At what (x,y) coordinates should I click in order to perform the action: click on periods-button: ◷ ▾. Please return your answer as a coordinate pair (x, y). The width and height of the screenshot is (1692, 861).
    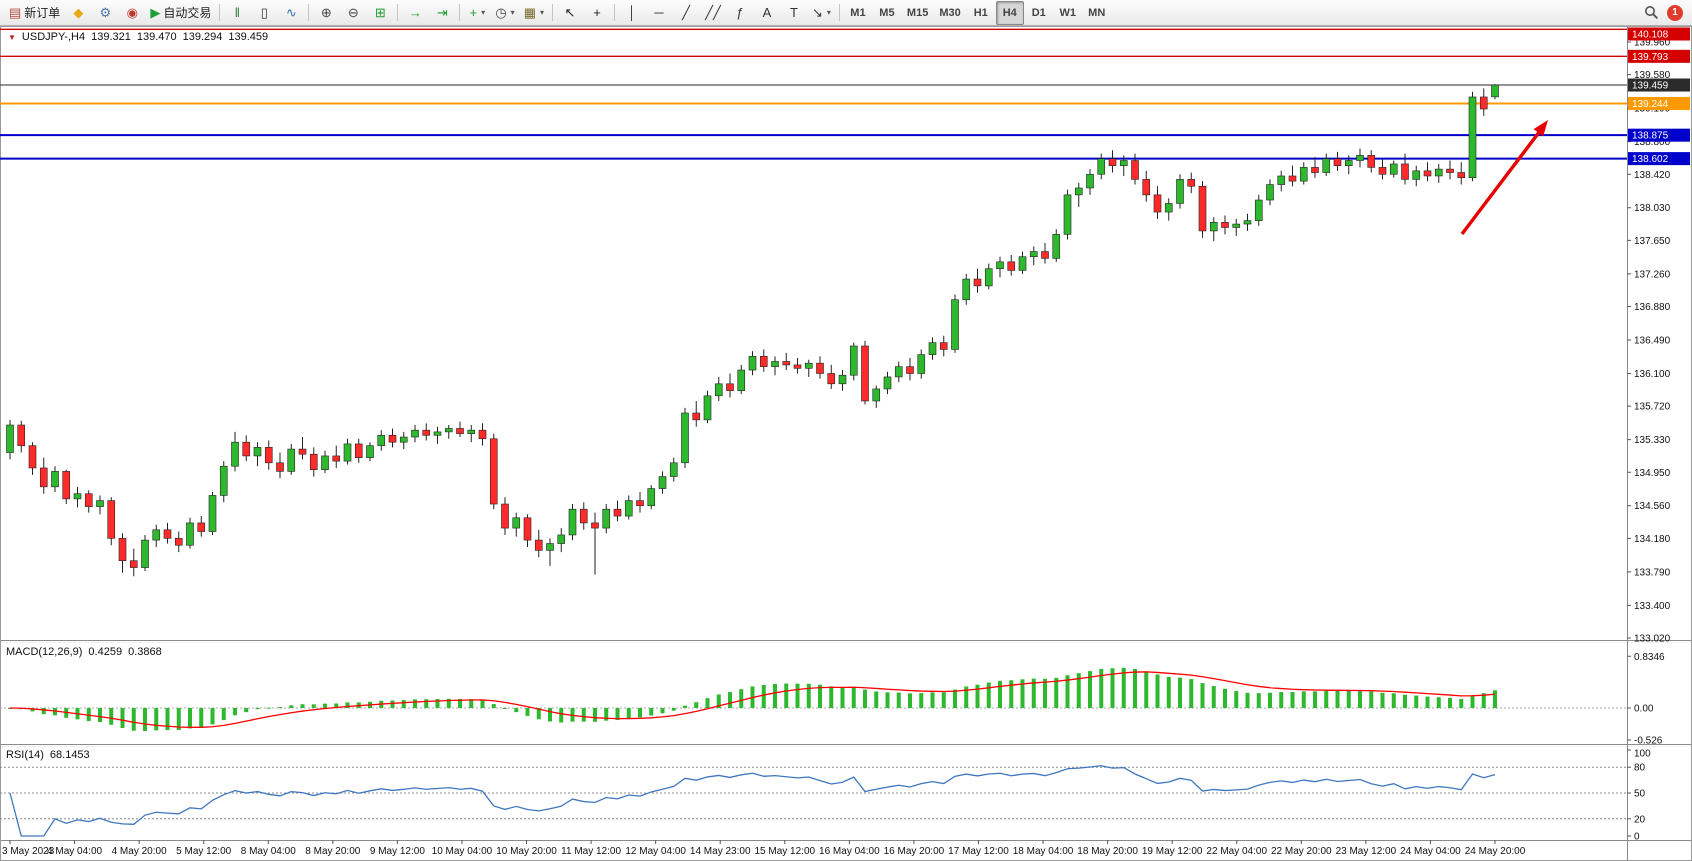
    Looking at the image, I should click on (504, 13).